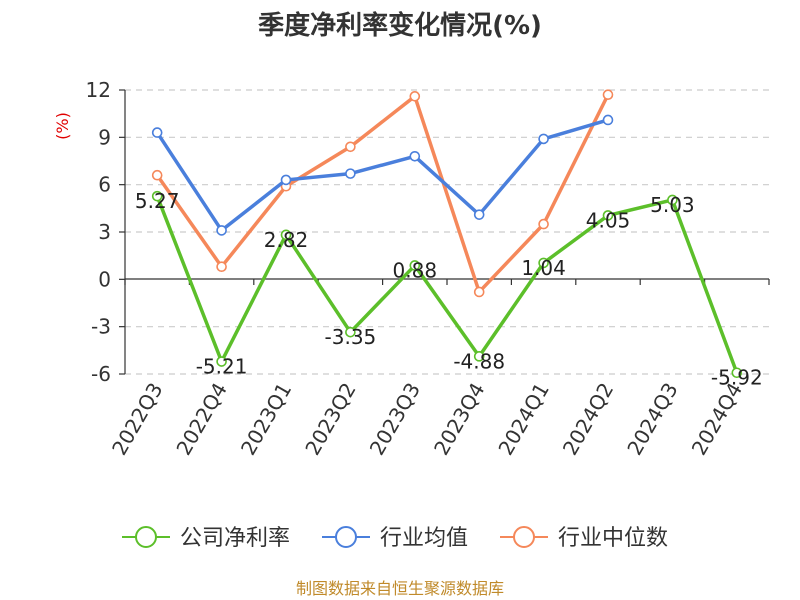  What do you see at coordinates (62, 126) in the screenshot?
I see `y-axis-unit: (%)` at bounding box center [62, 126].